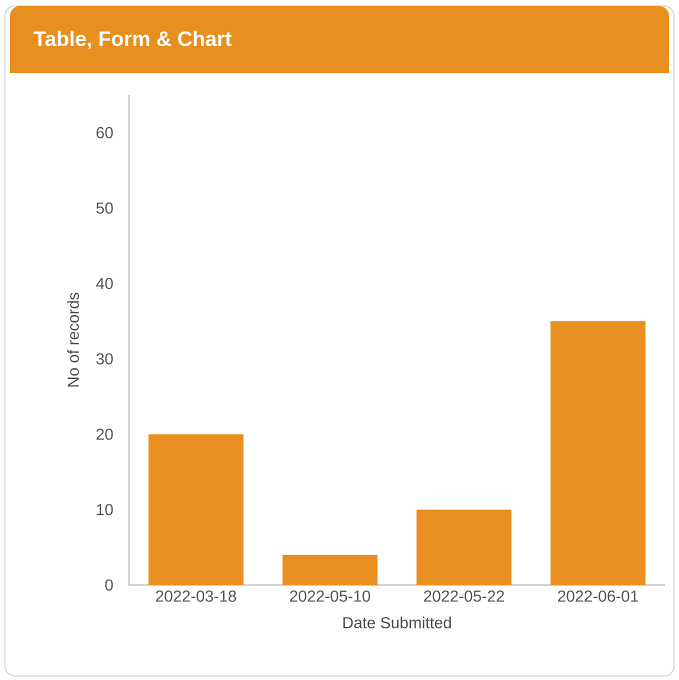  What do you see at coordinates (104, 434) in the screenshot?
I see `y-tick-label: 20` at bounding box center [104, 434].